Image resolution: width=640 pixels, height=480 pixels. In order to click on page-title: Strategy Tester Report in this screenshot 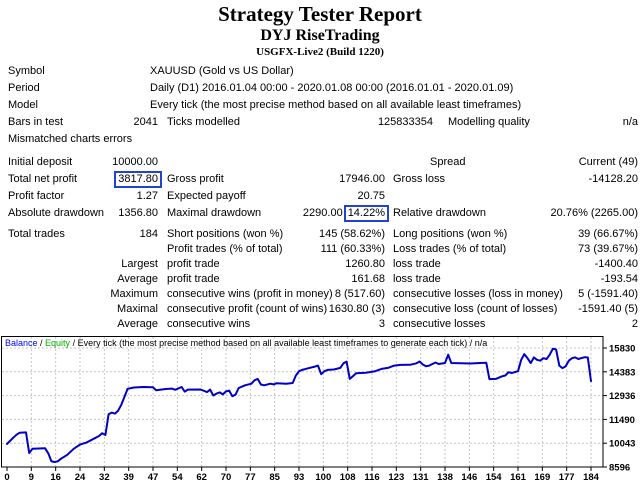, I will do `click(320, 14)`.